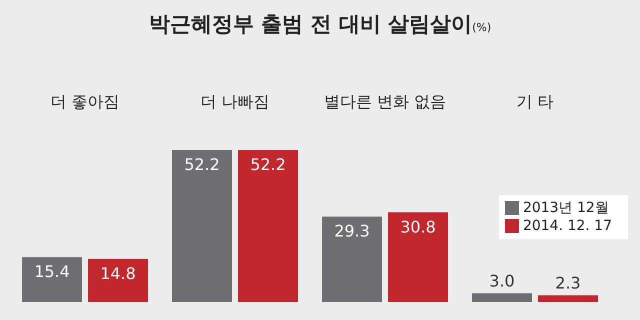  I want to click on x-tick-label: 기 타, so click(535, 101).